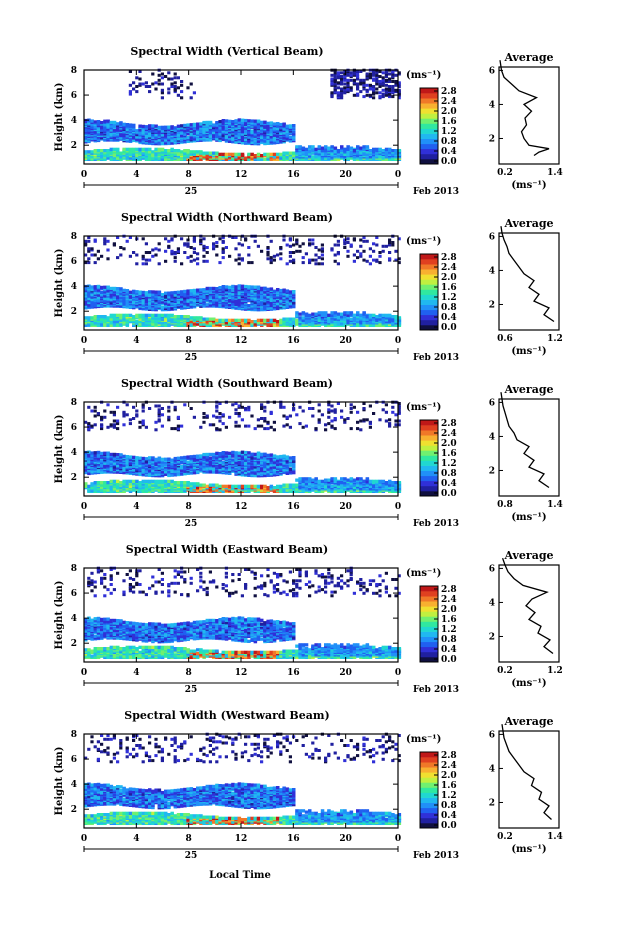 The image size is (617, 929). Describe the element at coordinates (449, 318) in the screenshot. I see `colorbar-tick-label: 0.4` at that location.